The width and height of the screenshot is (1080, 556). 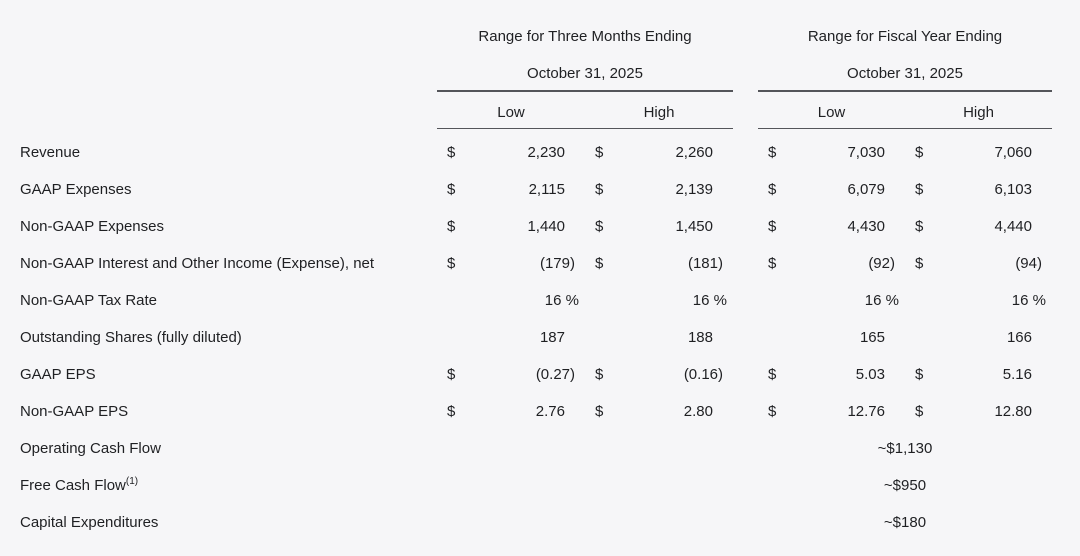 I want to click on fiscal-year-values: 16 % 16 %, so click(x=905, y=300).